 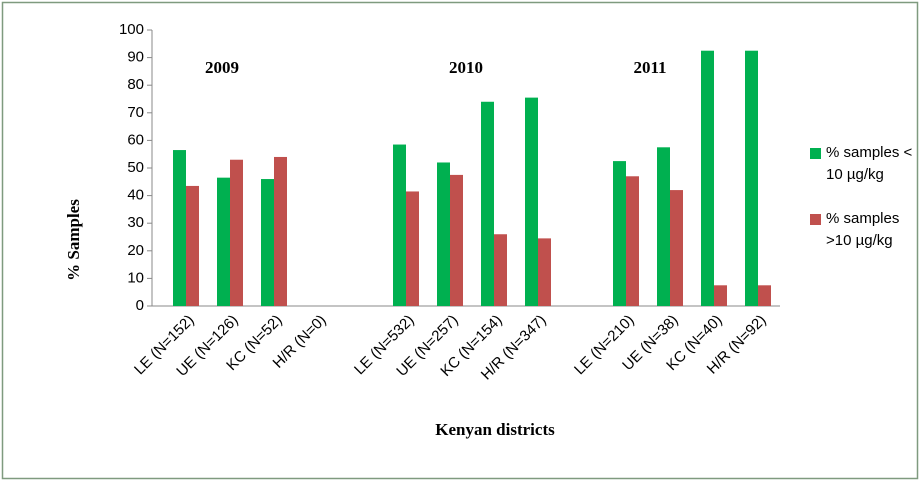 I want to click on legend-label: % samples < 10 µg/kg, so click(x=869, y=163).